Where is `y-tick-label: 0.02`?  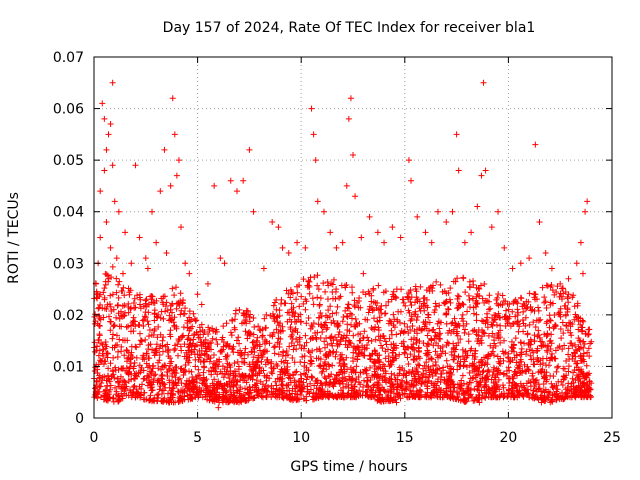
y-tick-label: 0.02 is located at coordinates (68, 316).